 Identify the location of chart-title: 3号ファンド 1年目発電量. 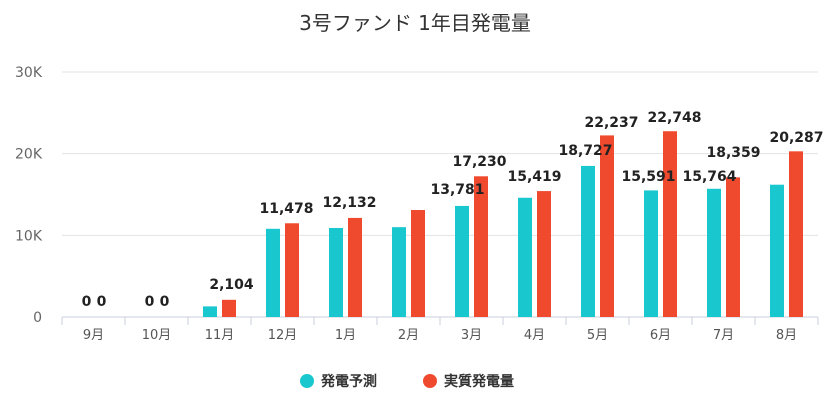
(415, 23).